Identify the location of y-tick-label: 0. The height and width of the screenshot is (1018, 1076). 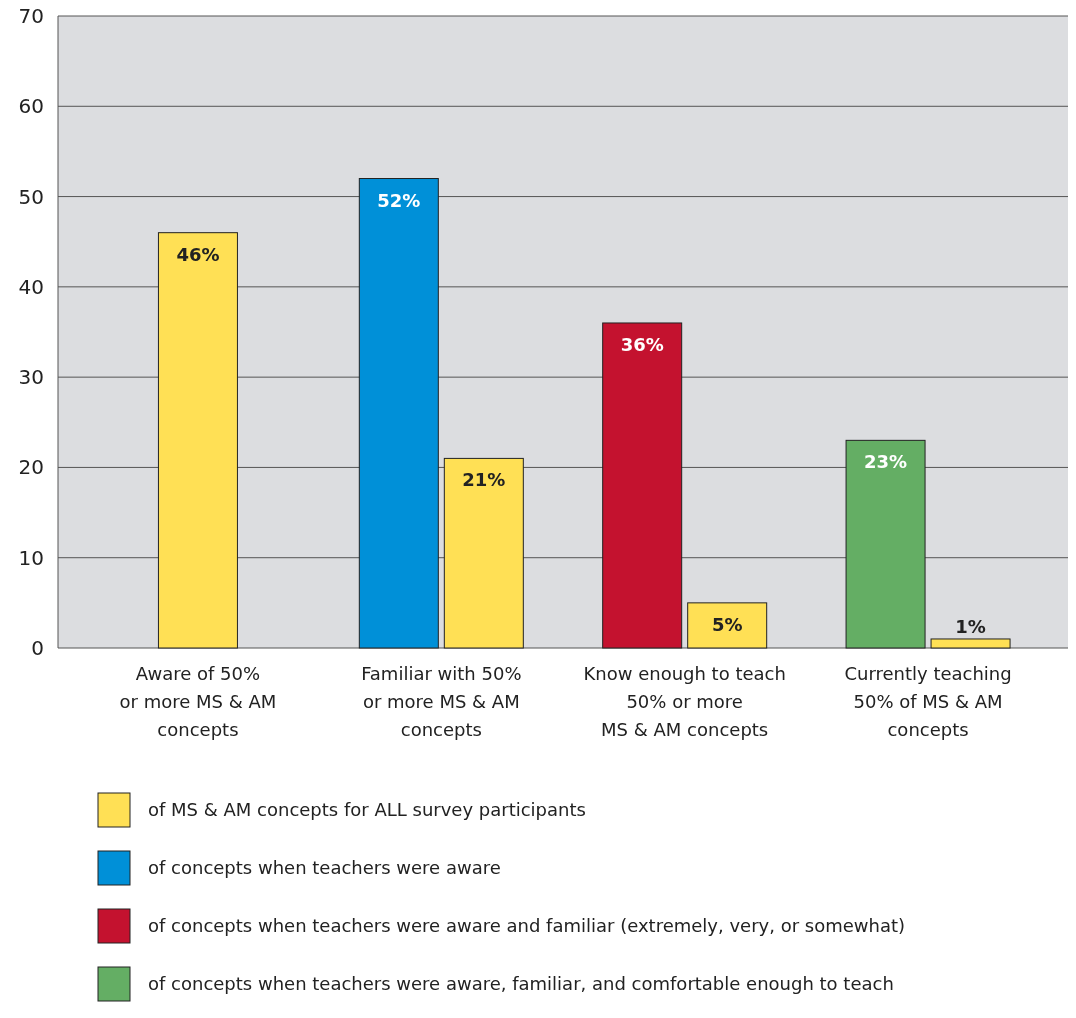
(37, 648).